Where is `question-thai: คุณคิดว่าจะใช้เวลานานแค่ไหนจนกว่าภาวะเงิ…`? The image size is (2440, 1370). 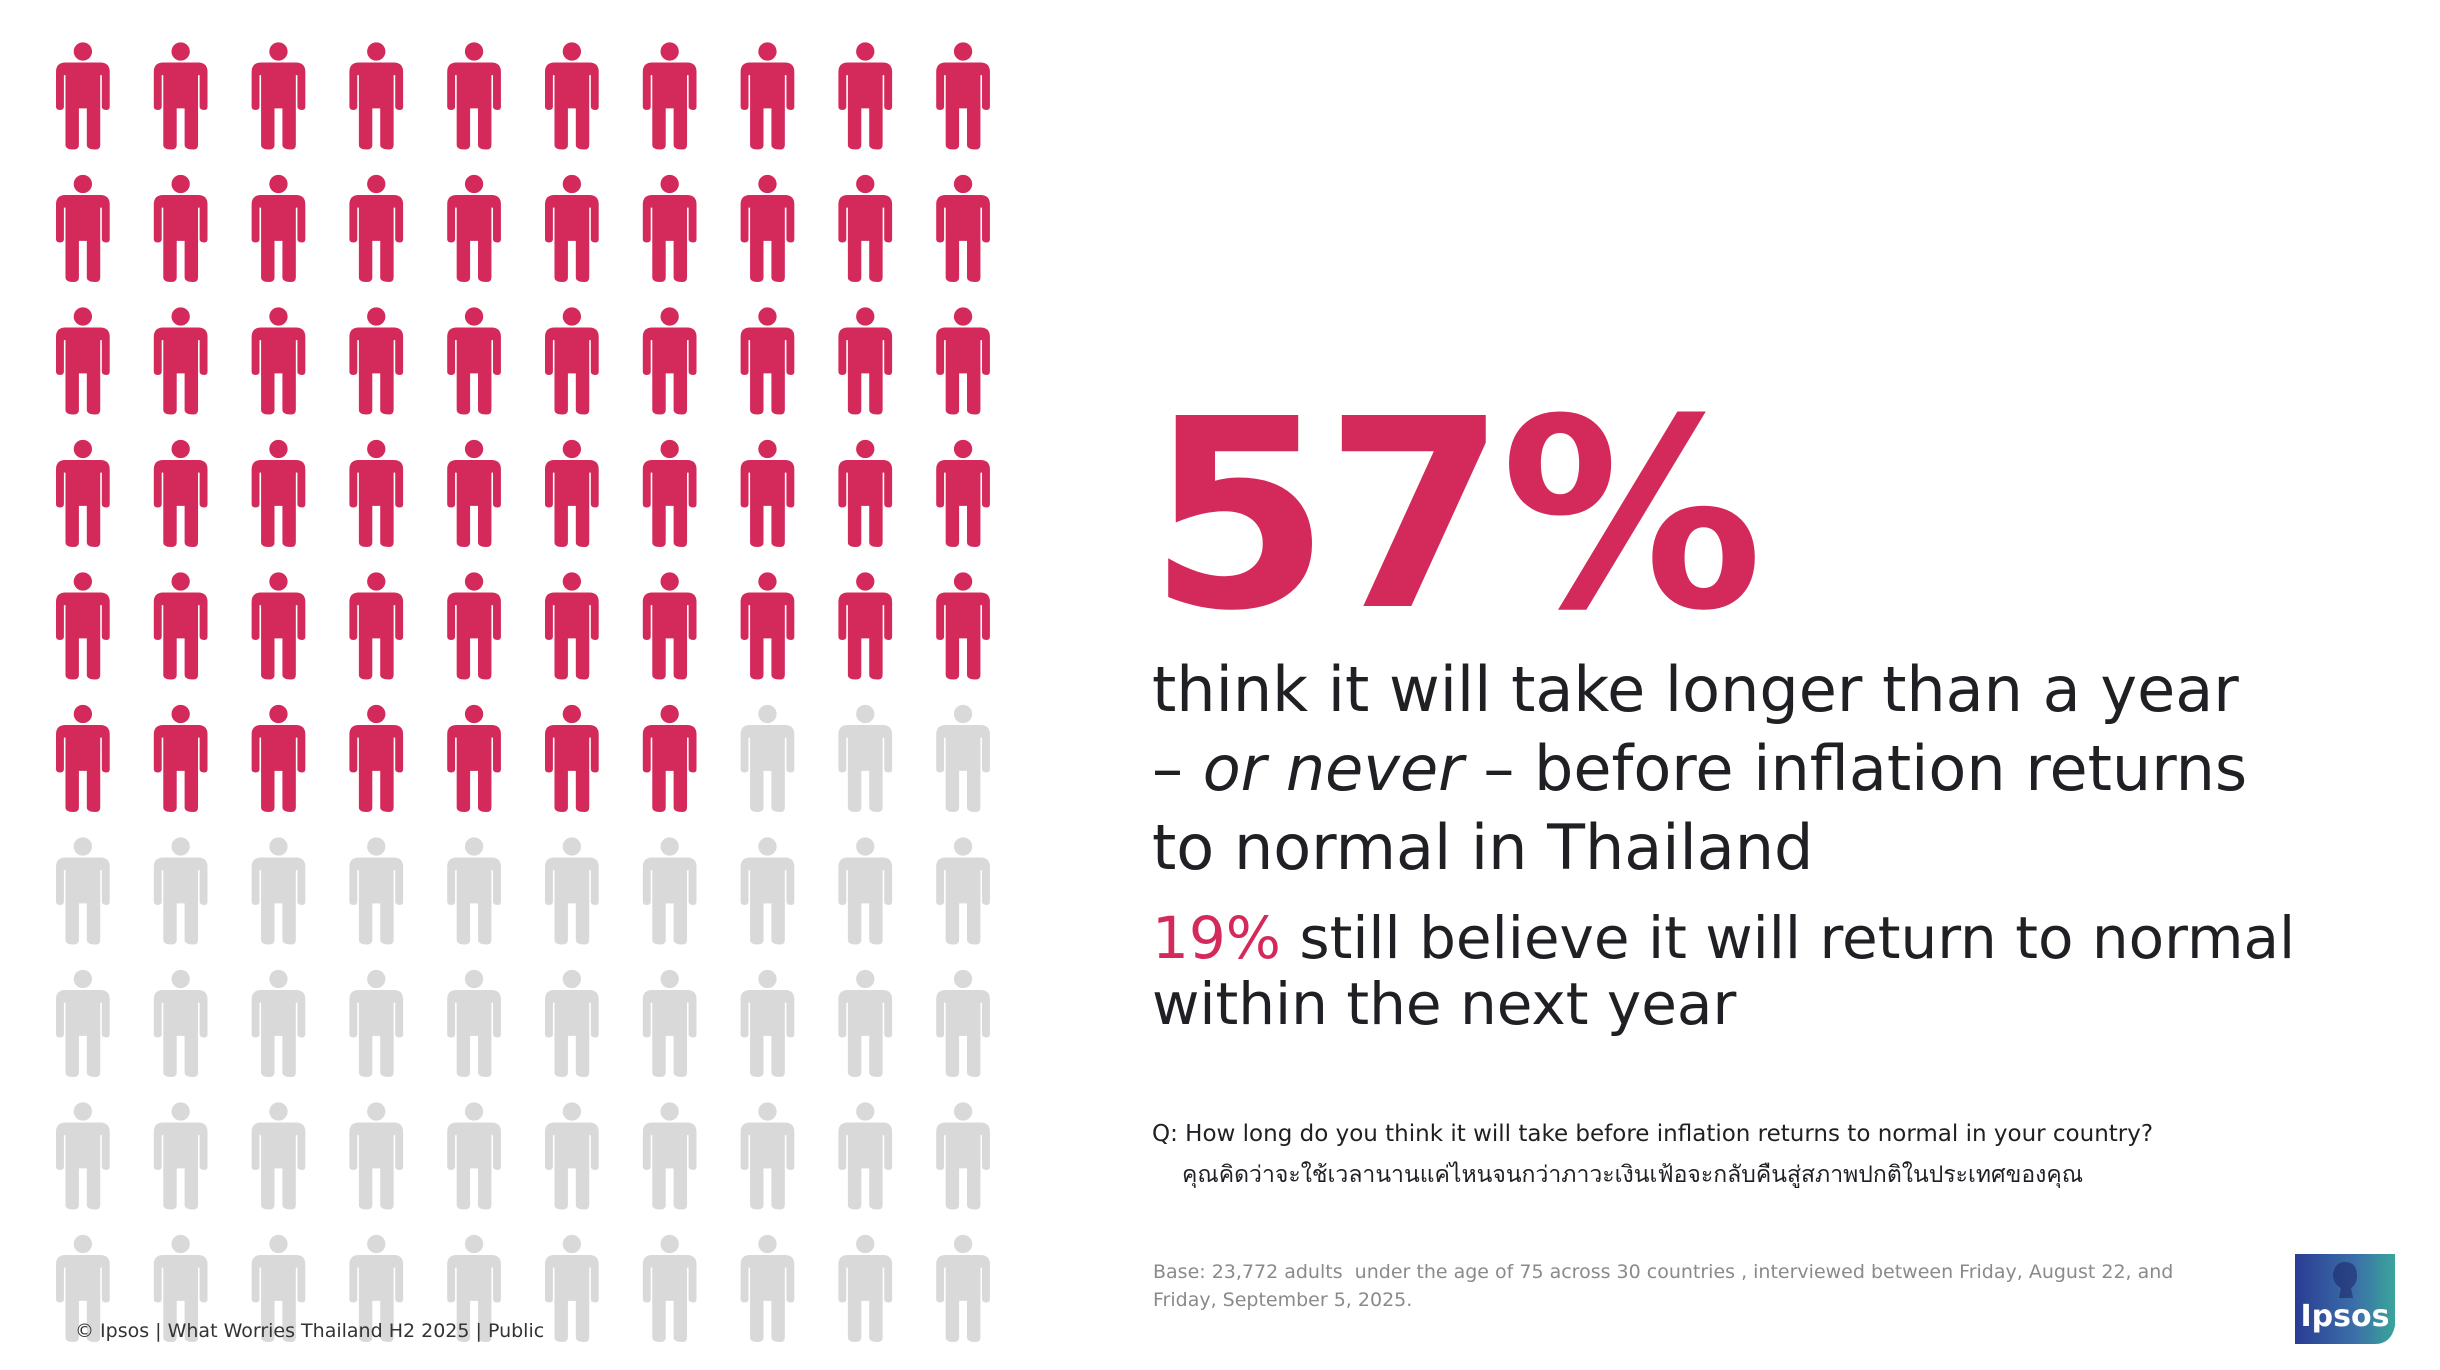 question-thai: คุณคิดว่าจะใช้เวลานานแค่ไหนจนกว่าภาวะเงิ… is located at coordinates (1633, 1175).